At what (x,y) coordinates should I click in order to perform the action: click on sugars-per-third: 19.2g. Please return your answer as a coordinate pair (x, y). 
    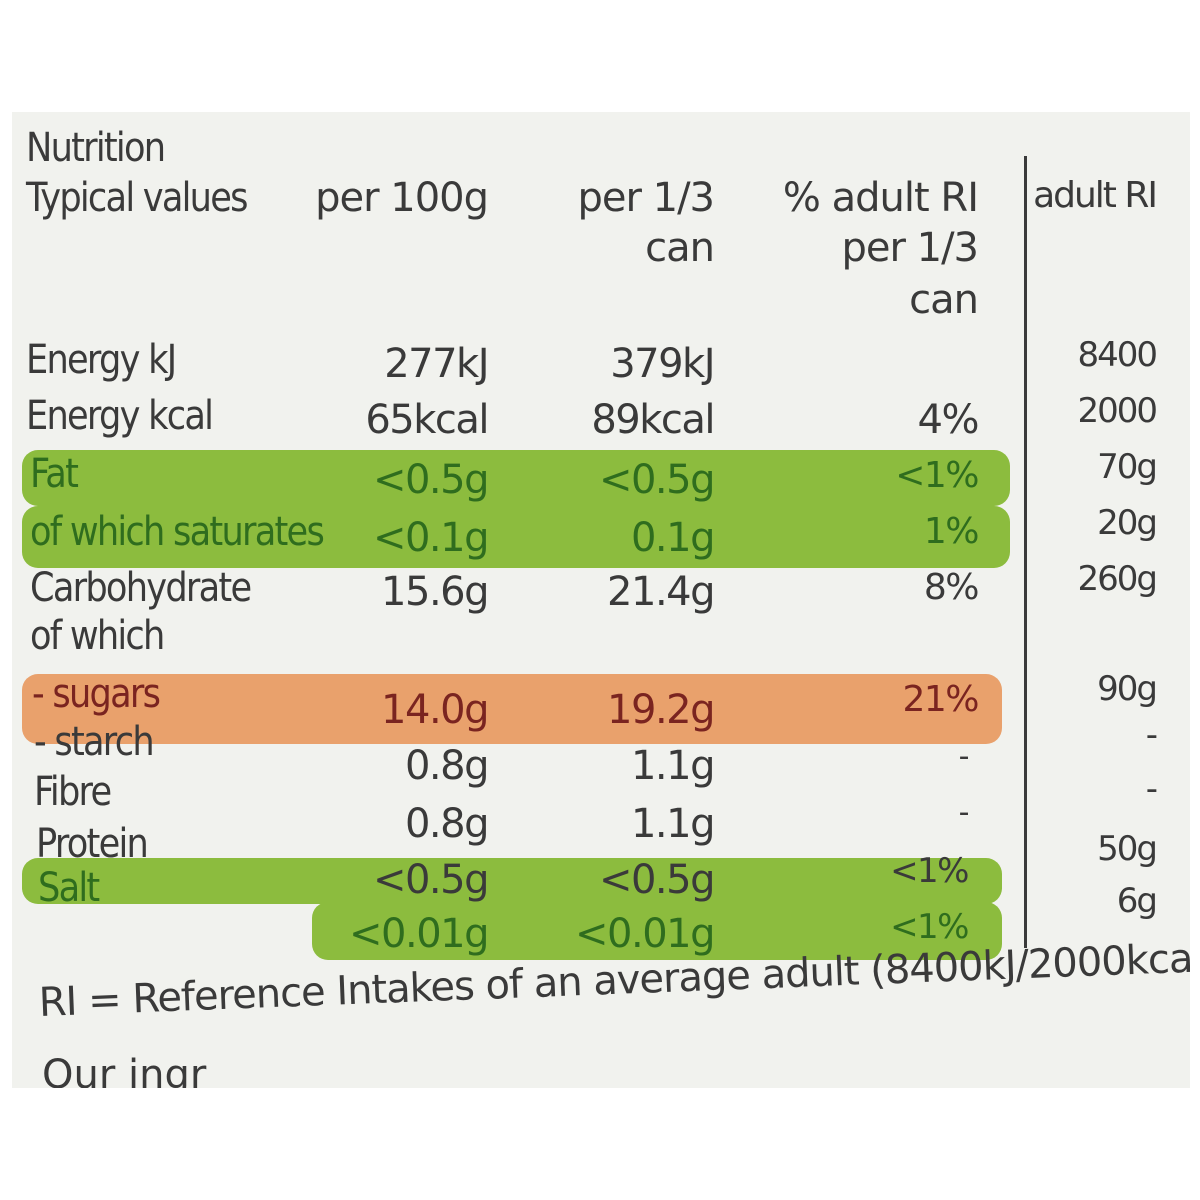
    Looking at the image, I should click on (661, 710).